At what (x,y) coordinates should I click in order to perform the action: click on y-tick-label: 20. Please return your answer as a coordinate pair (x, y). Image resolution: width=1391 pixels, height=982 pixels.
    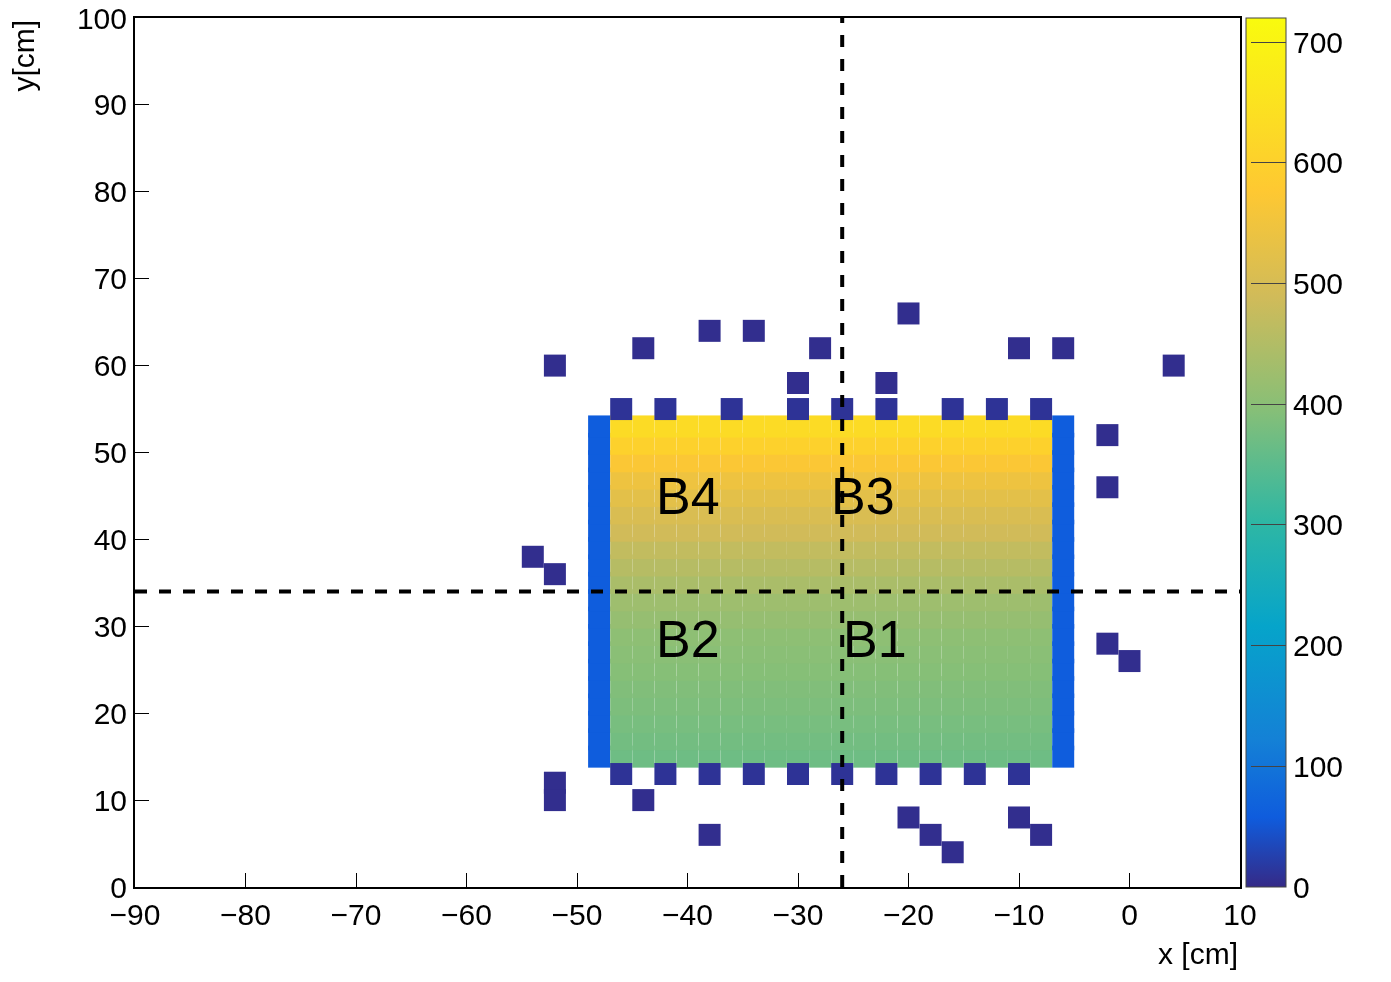
    Looking at the image, I should click on (110, 713).